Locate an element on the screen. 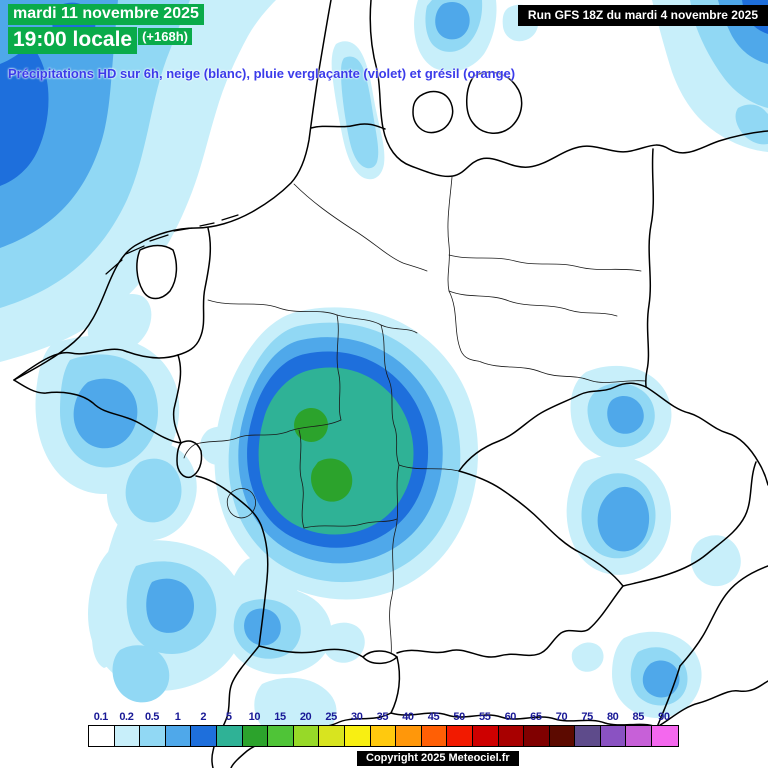  border-de-nl is located at coordinates (194, 291).